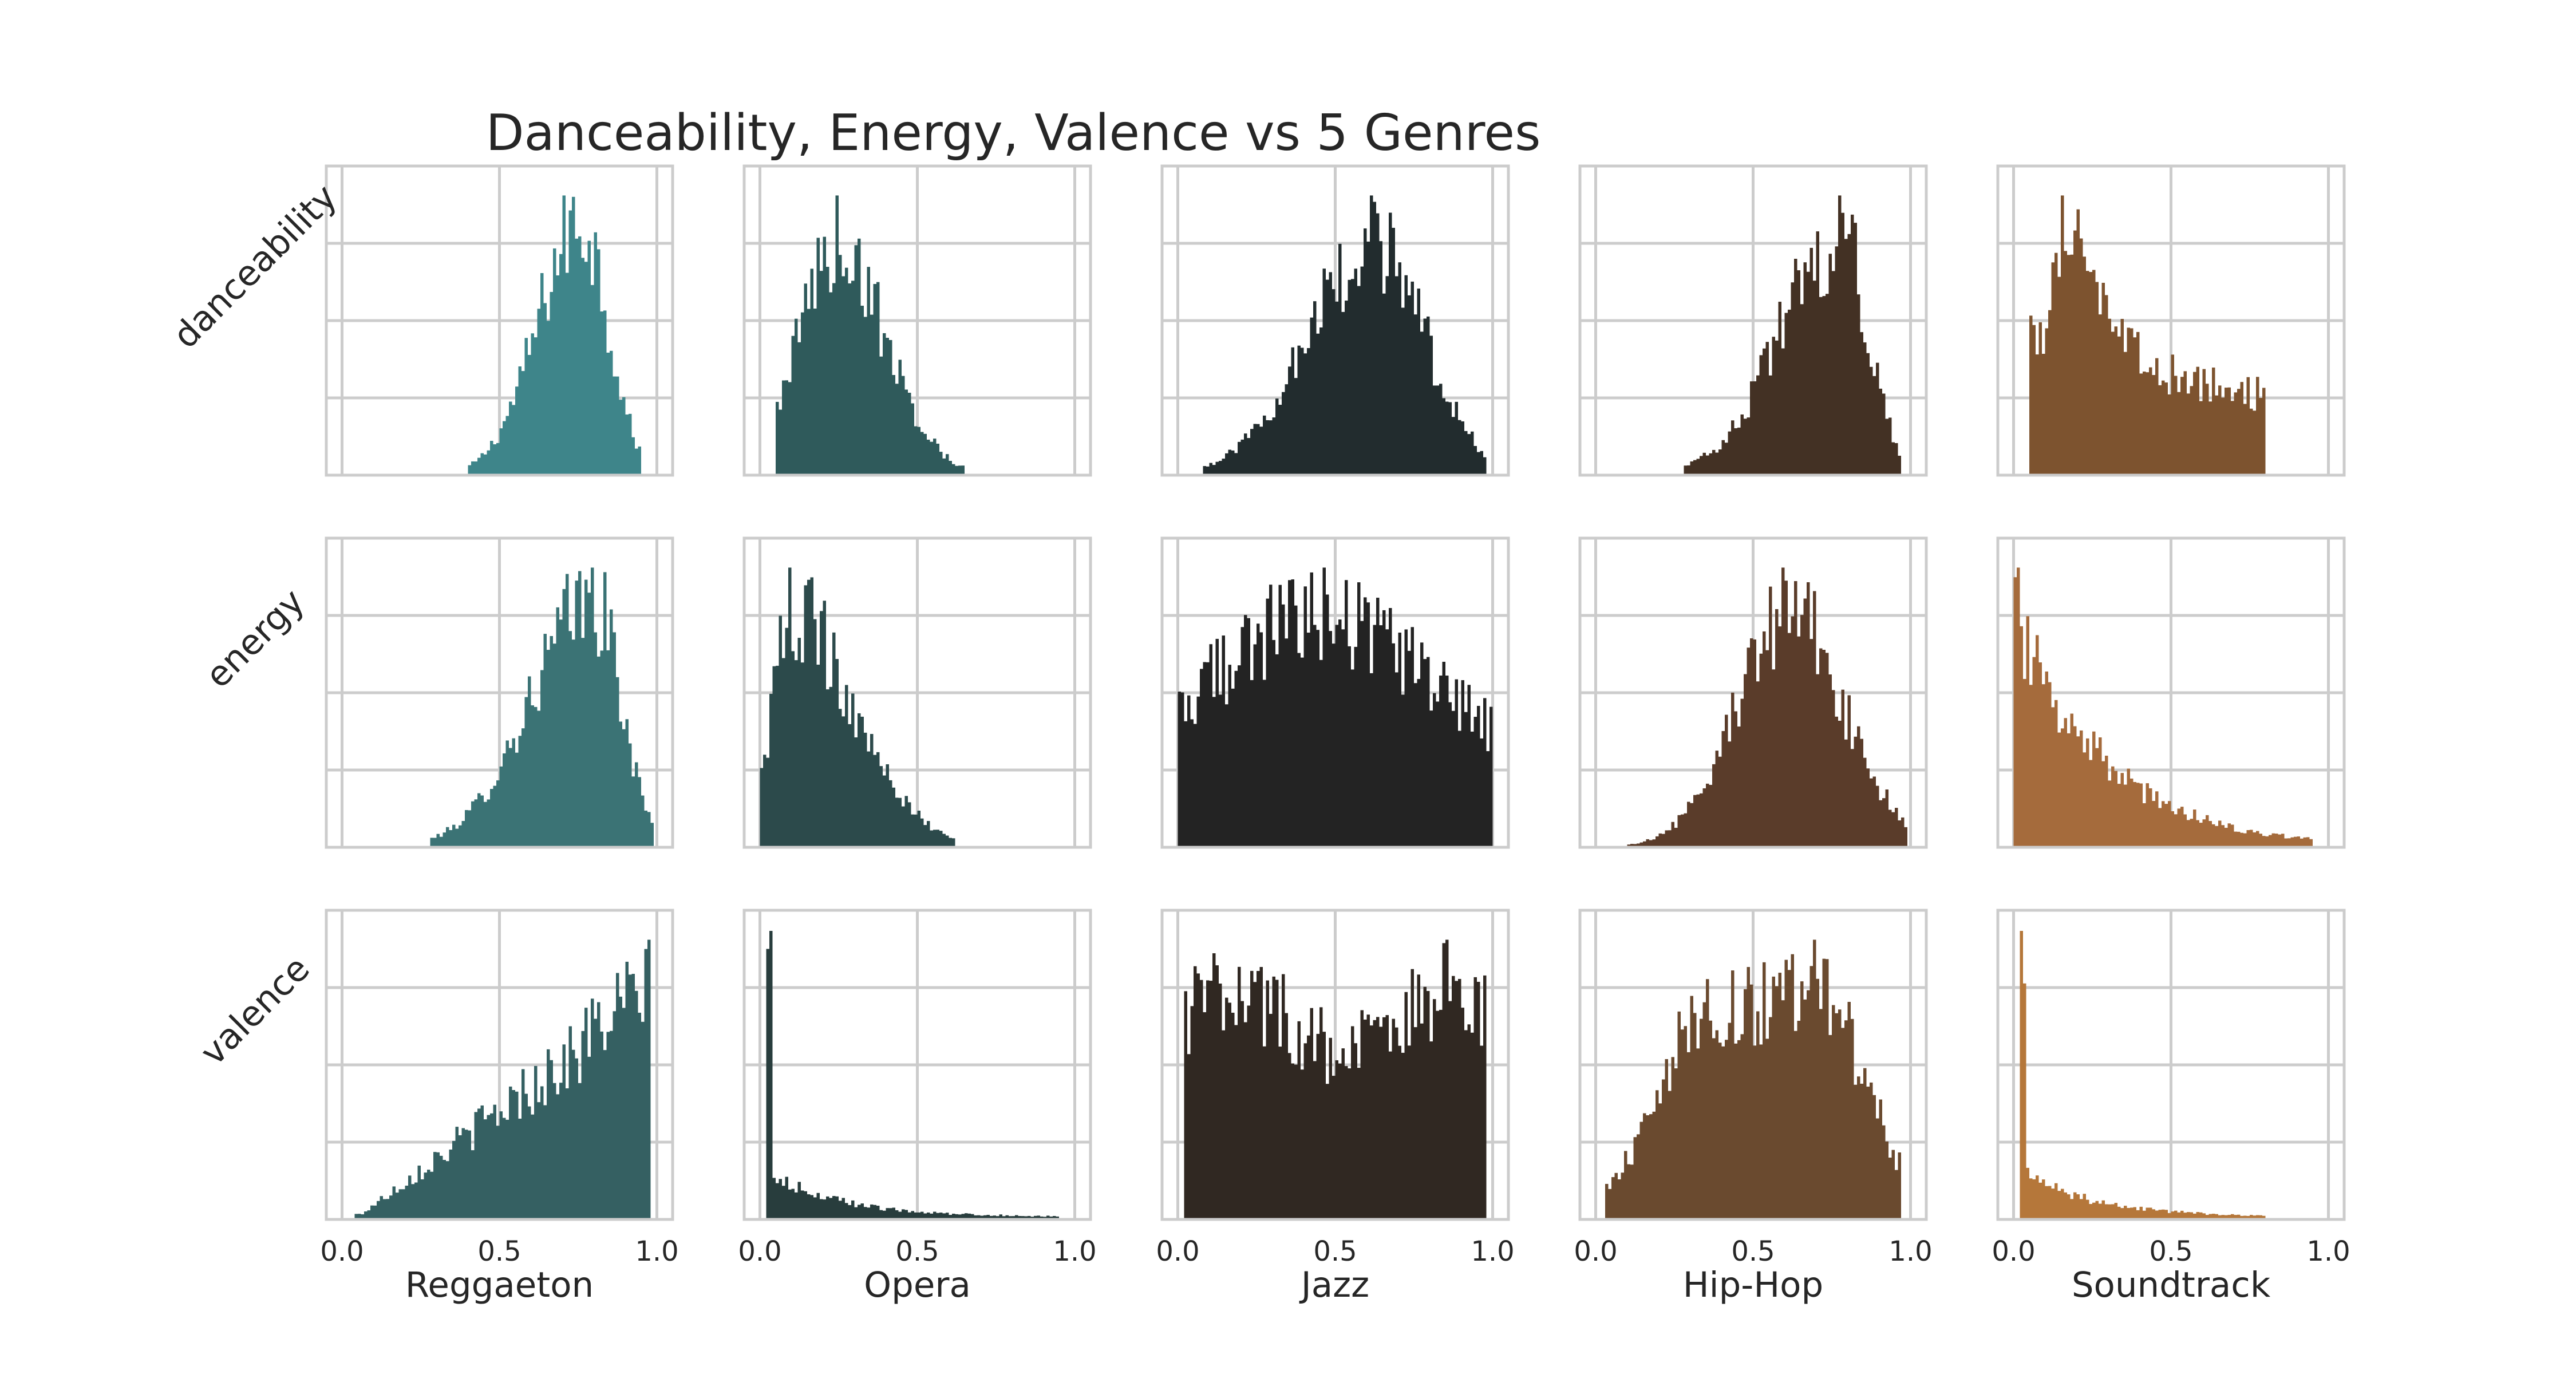 The width and height of the screenshot is (2576, 1374). I want to click on panel-opera-danceability, so click(917, 321).